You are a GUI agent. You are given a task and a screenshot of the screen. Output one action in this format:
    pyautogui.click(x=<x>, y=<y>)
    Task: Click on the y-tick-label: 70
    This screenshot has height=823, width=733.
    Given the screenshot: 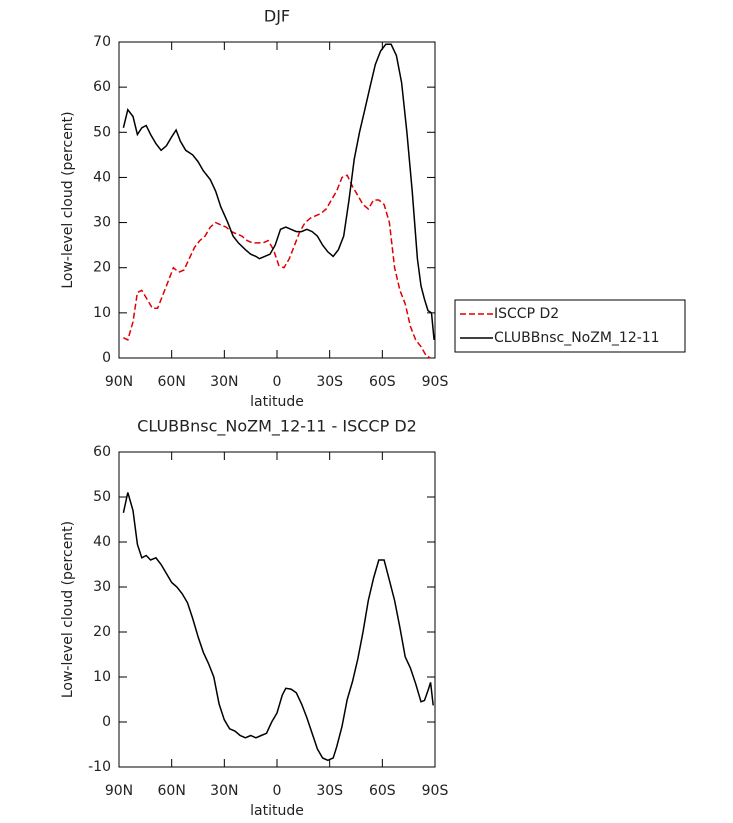 What is the action you would take?
    pyautogui.click(x=102, y=42)
    